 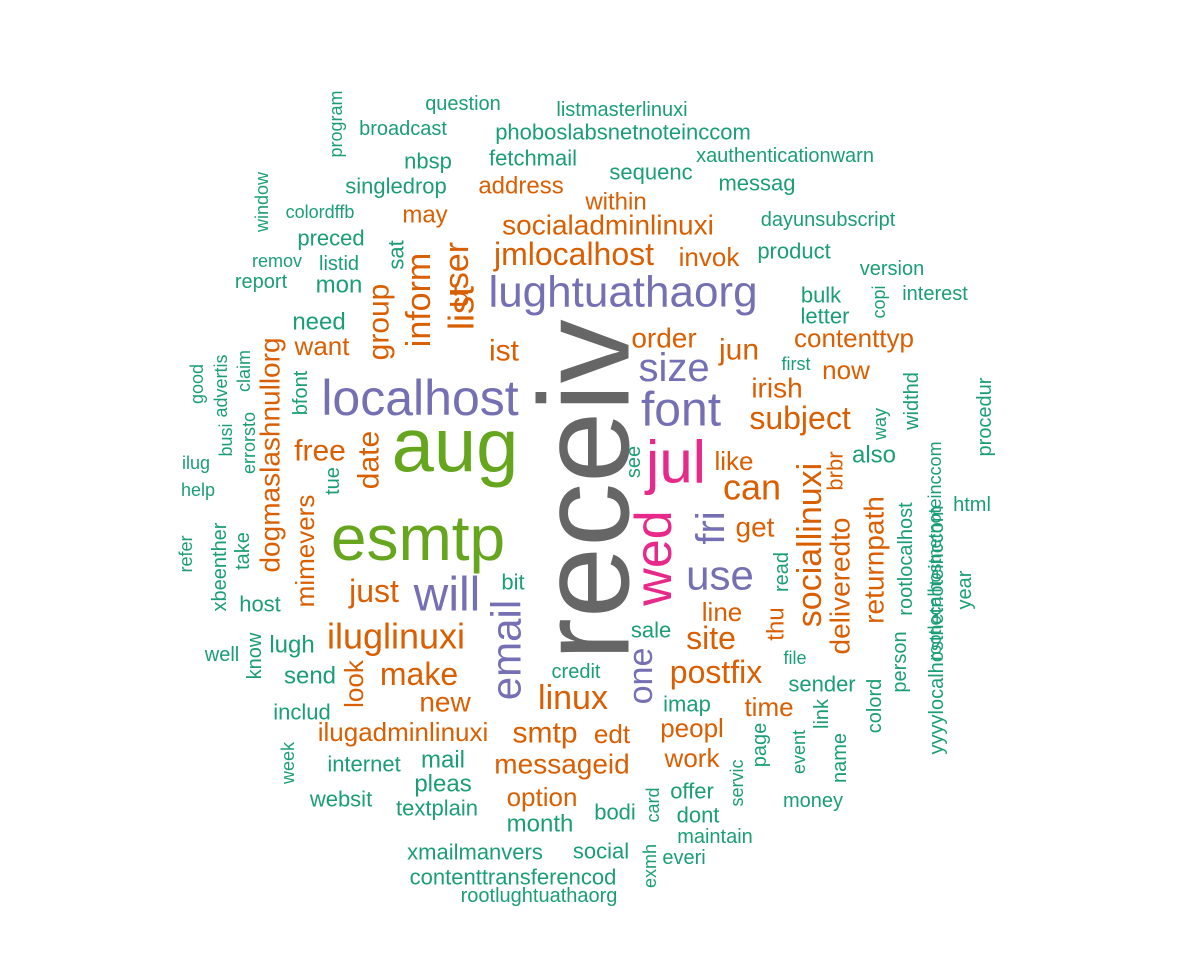 I want to click on word-date: date, so click(x=369, y=460).